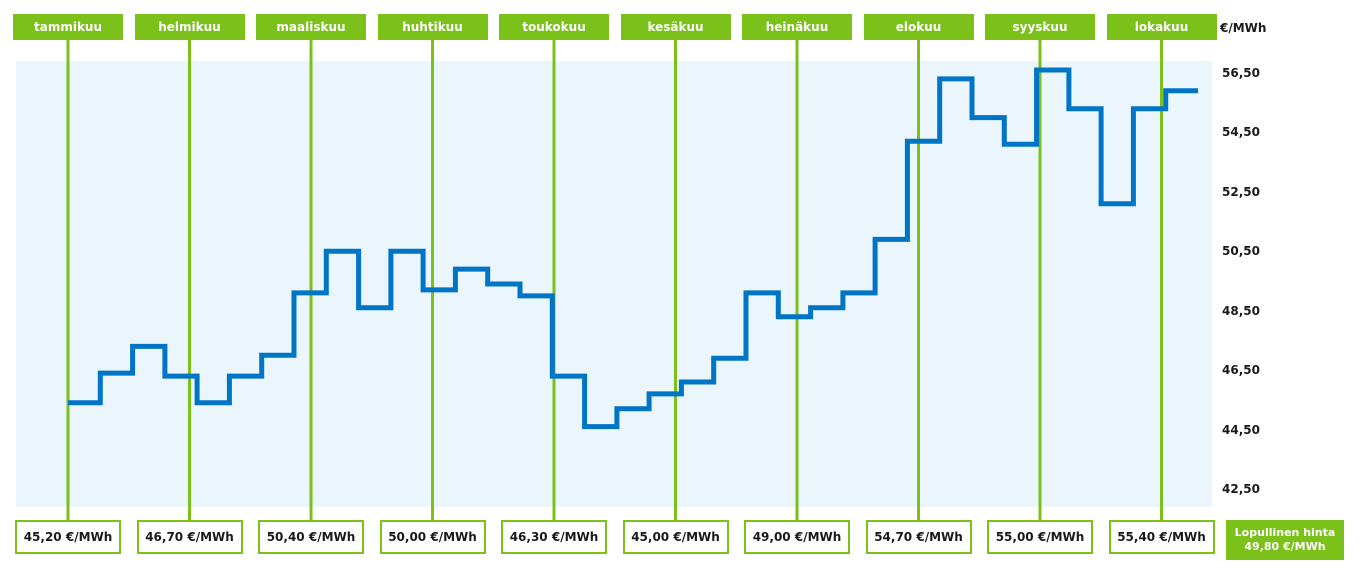 The width and height of the screenshot is (1366, 569). What do you see at coordinates (1241, 73) in the screenshot?
I see `y-tick-label: 56,50` at bounding box center [1241, 73].